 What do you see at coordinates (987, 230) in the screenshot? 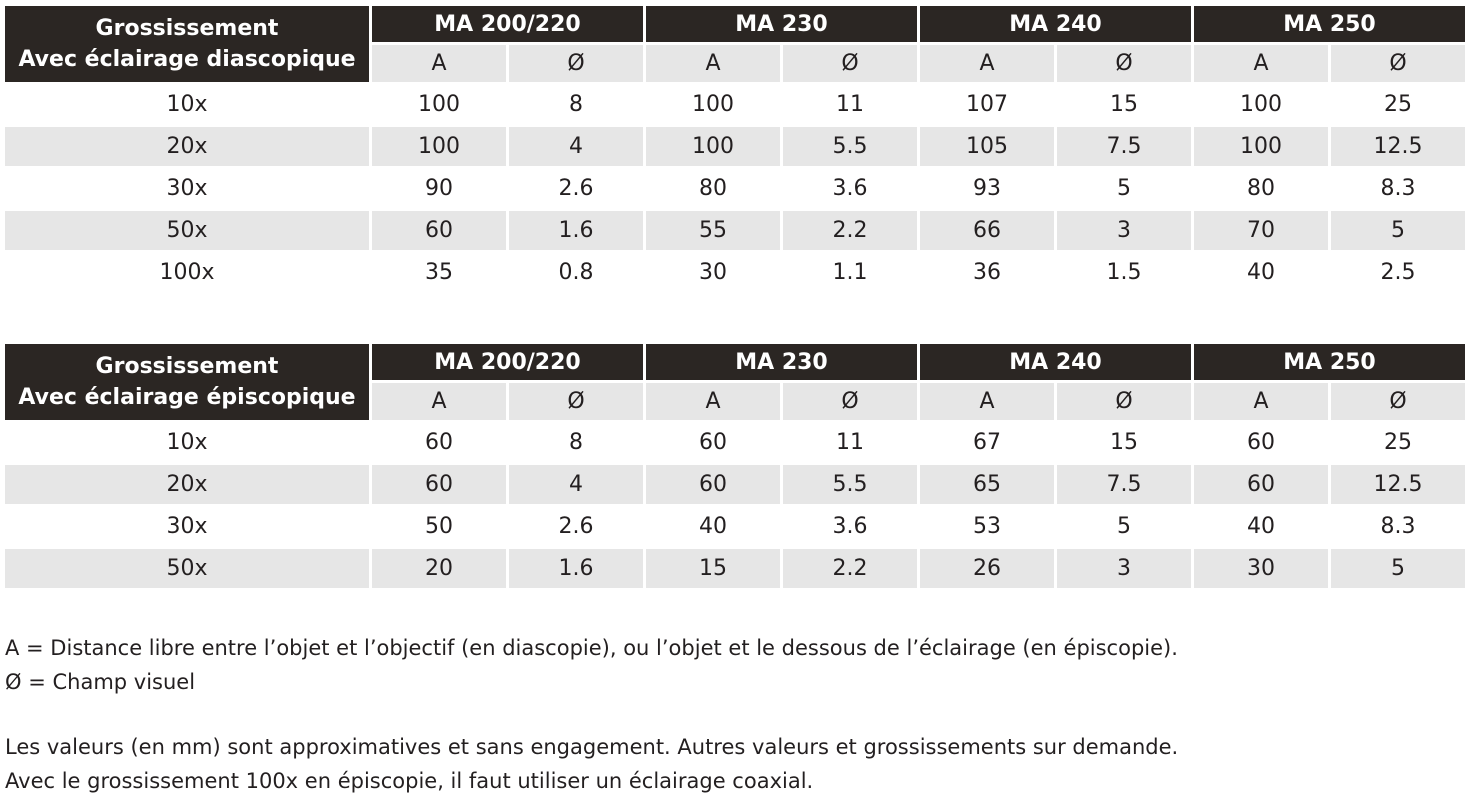
I see `value-cell: 66` at bounding box center [987, 230].